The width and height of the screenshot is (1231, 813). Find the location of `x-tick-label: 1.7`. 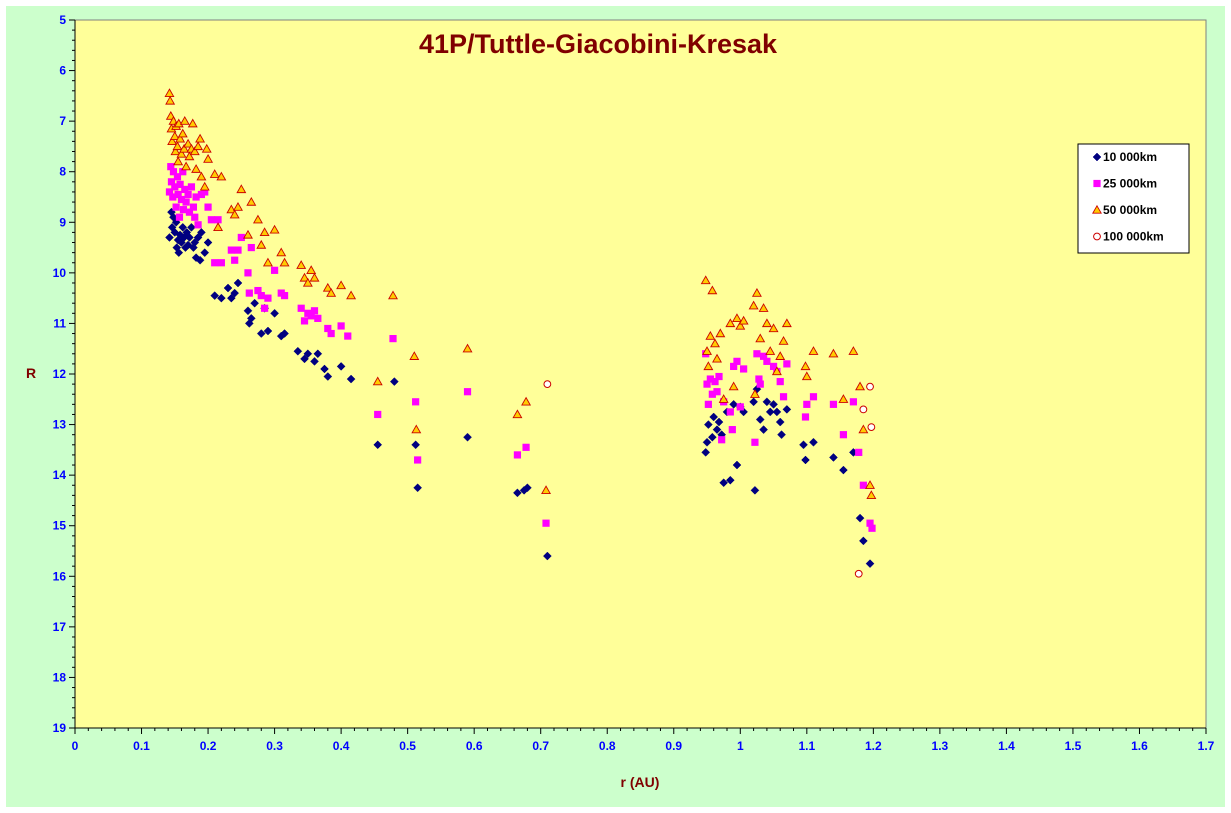

x-tick-label: 1.7 is located at coordinates (1206, 746).